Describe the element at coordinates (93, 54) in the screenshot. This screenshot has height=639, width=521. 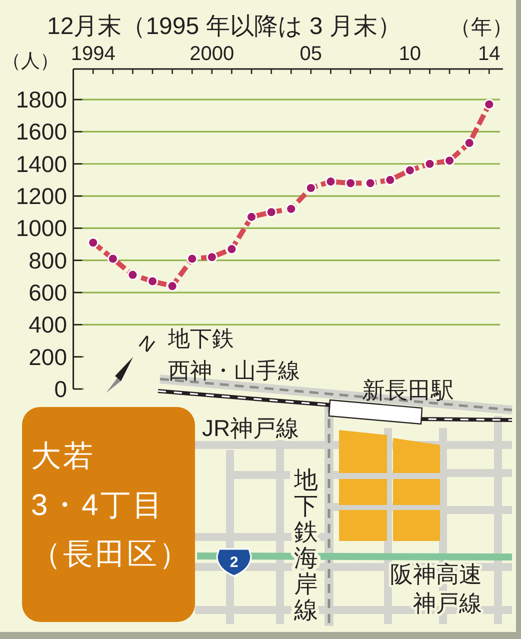
I see `x-tick-label: 1994` at that location.